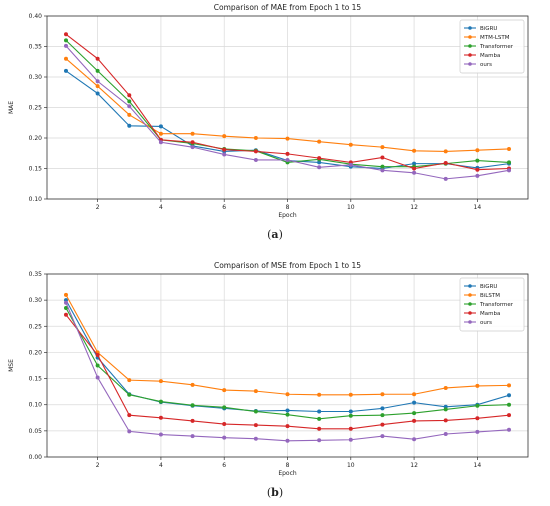  Describe the element at coordinates (36, 379) in the screenshot. I see `mse-y-tick-label: 0.15` at that location.